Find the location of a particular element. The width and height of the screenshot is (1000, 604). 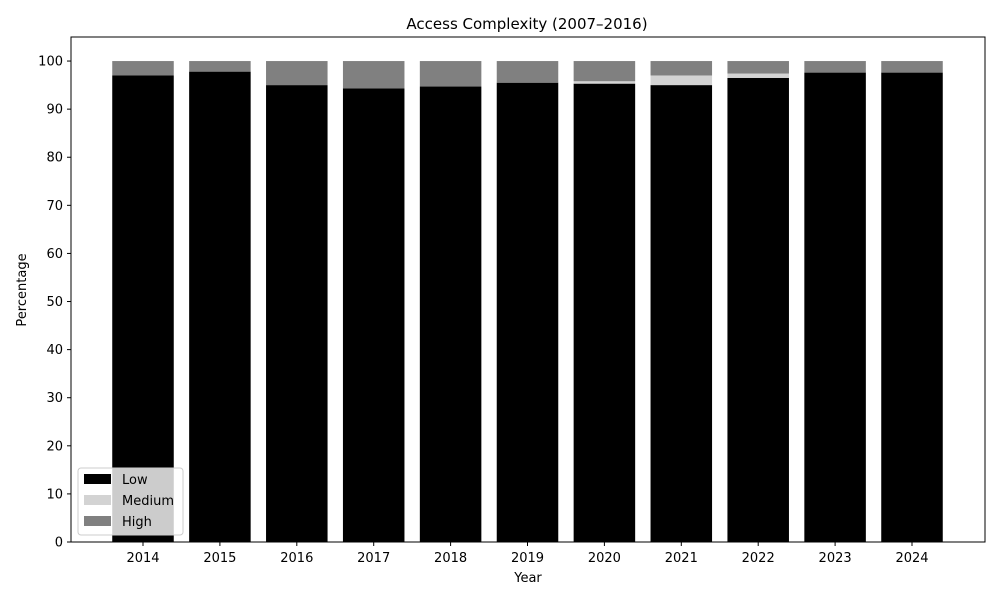

y-tick-label: 100 is located at coordinates (50, 62).